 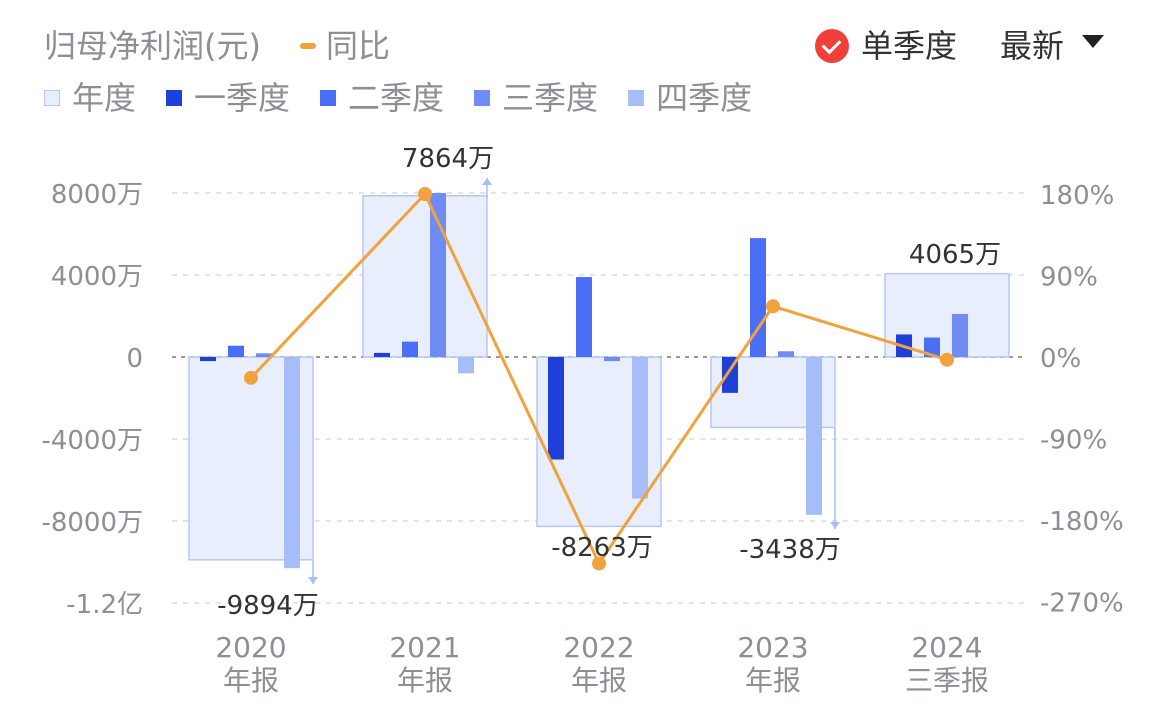 What do you see at coordinates (242, 98) in the screenshot?
I see `legend-label-q1: 一季度` at bounding box center [242, 98].